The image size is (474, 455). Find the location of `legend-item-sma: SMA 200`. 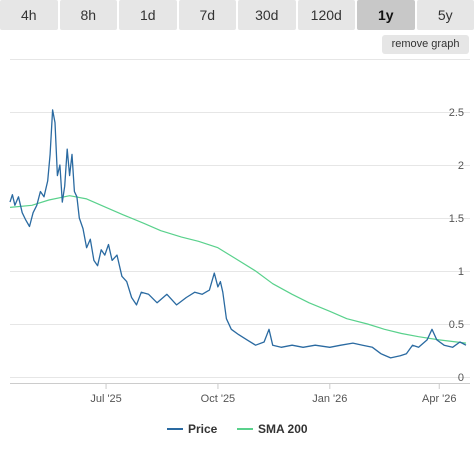

legend-item-sma: SMA 200 is located at coordinates (272, 429).